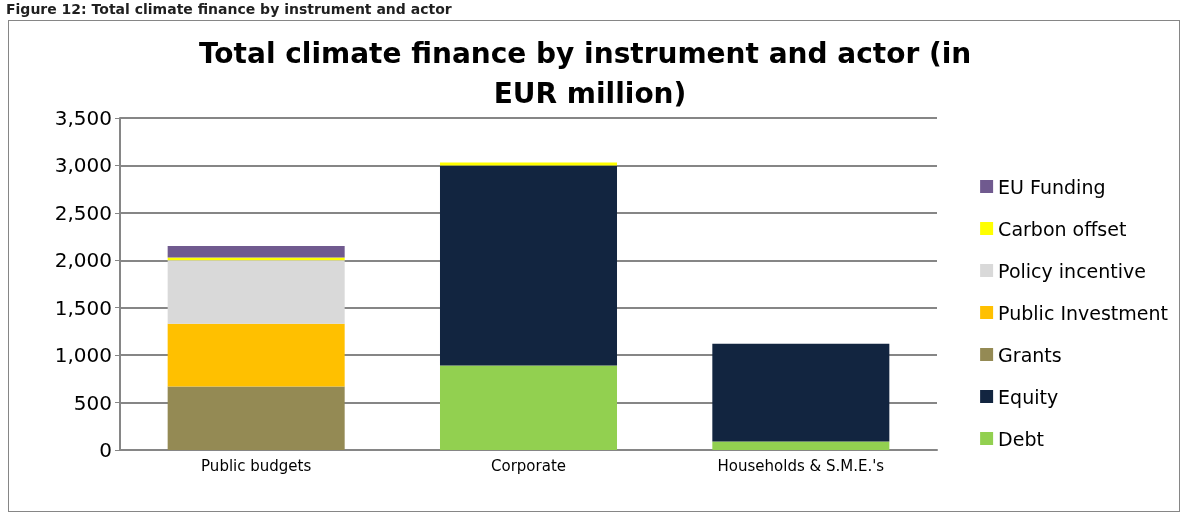 This screenshot has height=517, width=1187. I want to click on chart-title: Total climate finance by instrument and actor (in EUR million), so click(590, 73).